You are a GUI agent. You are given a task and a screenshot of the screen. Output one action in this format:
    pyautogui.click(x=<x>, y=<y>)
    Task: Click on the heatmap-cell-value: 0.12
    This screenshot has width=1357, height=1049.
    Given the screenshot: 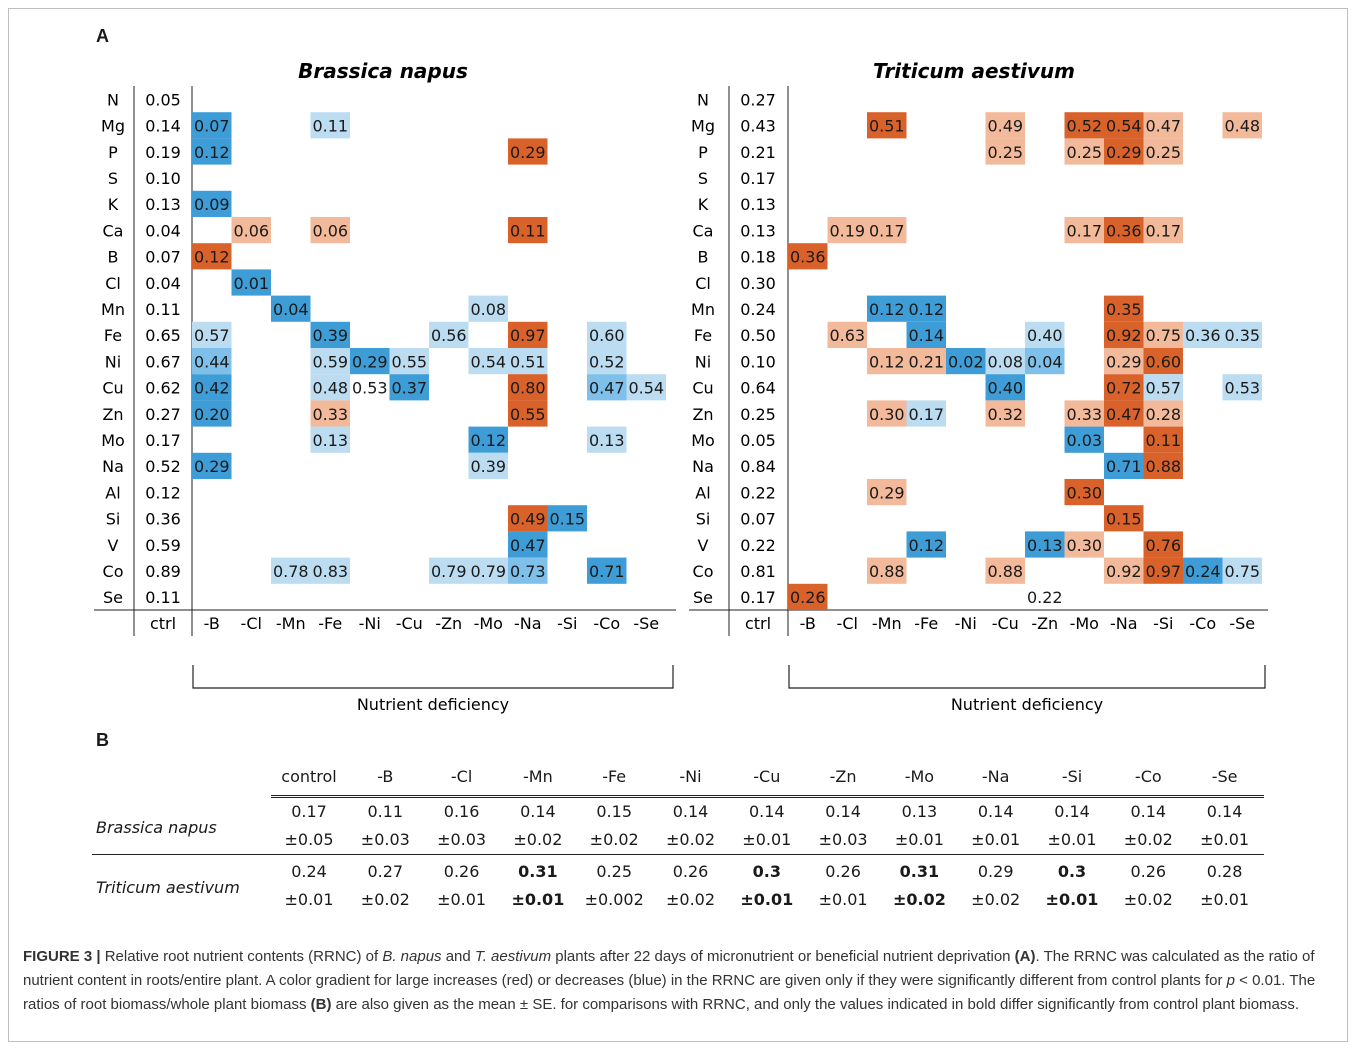 What is the action you would take?
    pyautogui.click(x=887, y=309)
    